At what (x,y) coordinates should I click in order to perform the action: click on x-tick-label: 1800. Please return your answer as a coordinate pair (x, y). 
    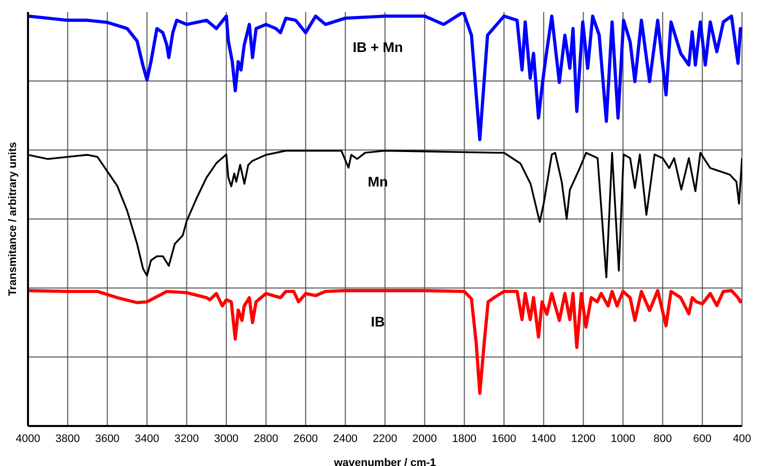
    Looking at the image, I should click on (464, 438).